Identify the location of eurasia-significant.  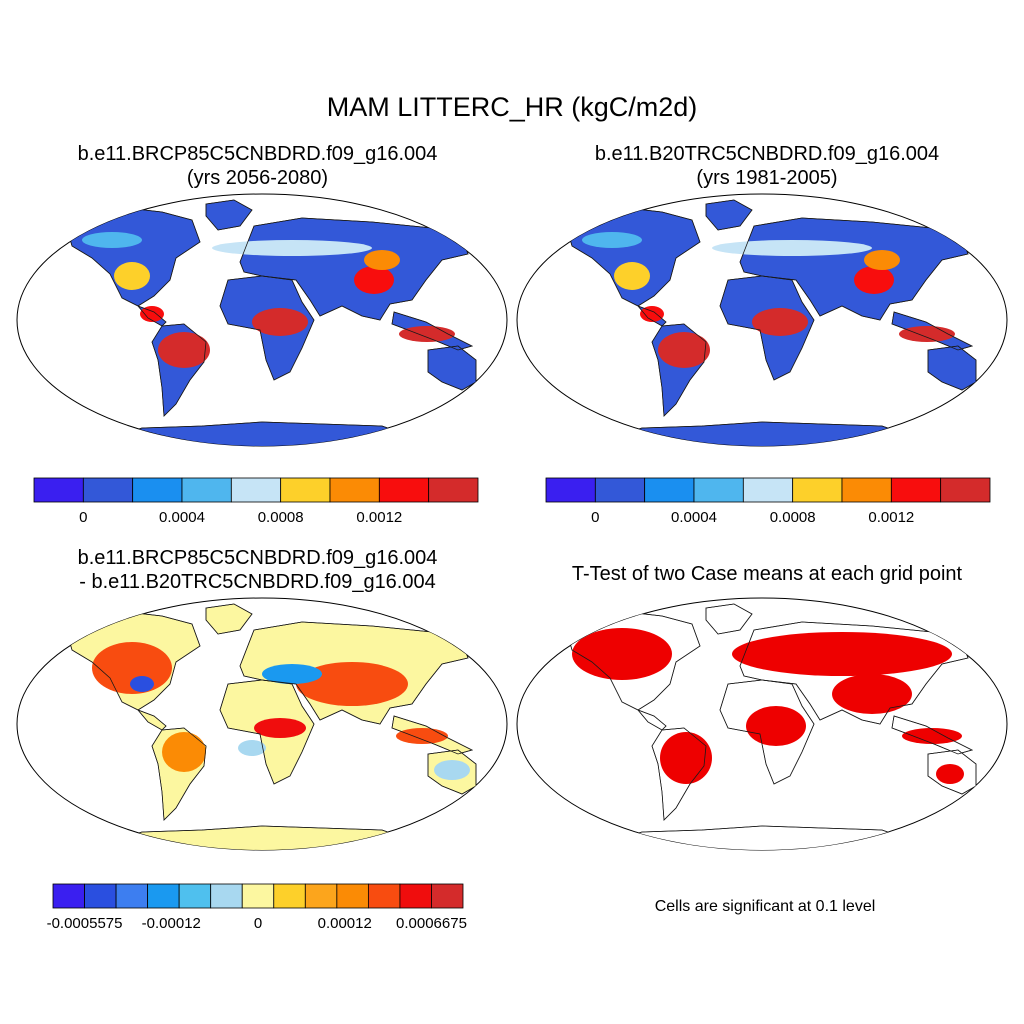
(842, 654).